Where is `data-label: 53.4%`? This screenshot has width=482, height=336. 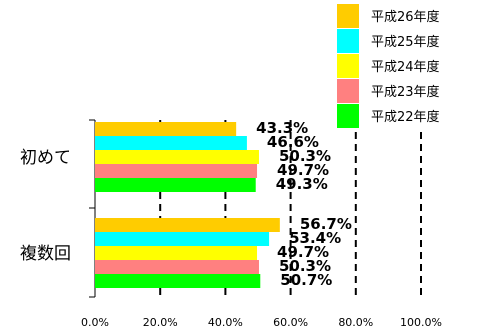
data-label: 53.4% is located at coordinates (315, 238).